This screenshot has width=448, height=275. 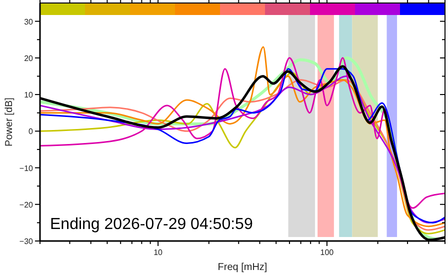 I want to click on x-tick-label: 100, so click(x=327, y=252).